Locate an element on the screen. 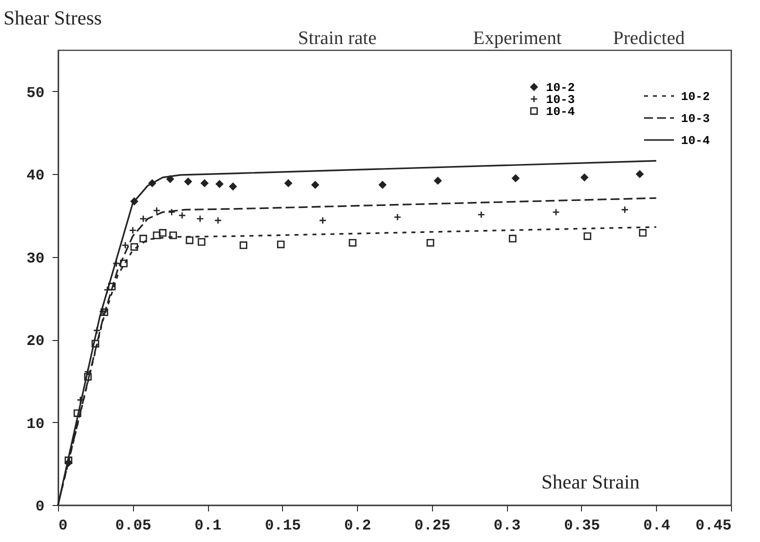 This screenshot has height=542, width=760. x-tick-label: 0.15 is located at coordinates (282, 526).